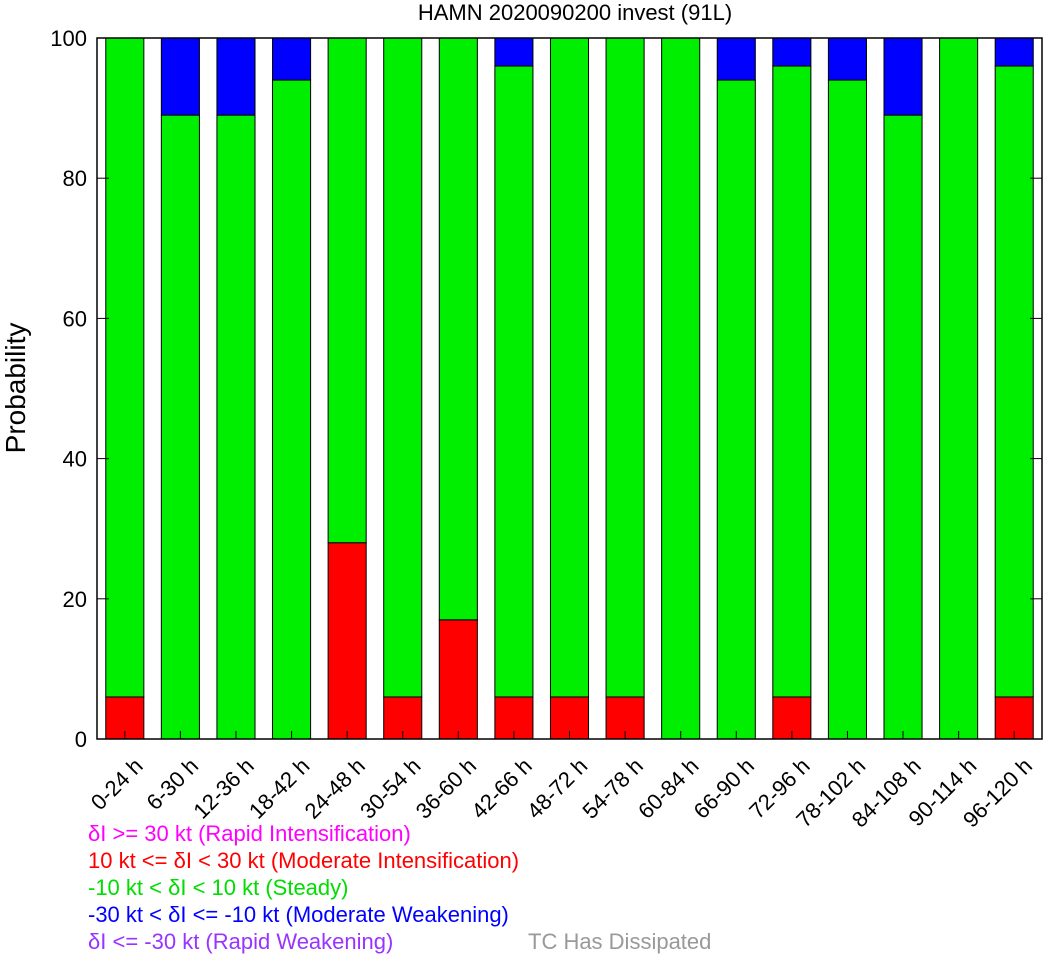 This screenshot has height=960, width=1057. What do you see at coordinates (668, 788) in the screenshot?
I see `x-tick-label-10: 60-84 h` at bounding box center [668, 788].